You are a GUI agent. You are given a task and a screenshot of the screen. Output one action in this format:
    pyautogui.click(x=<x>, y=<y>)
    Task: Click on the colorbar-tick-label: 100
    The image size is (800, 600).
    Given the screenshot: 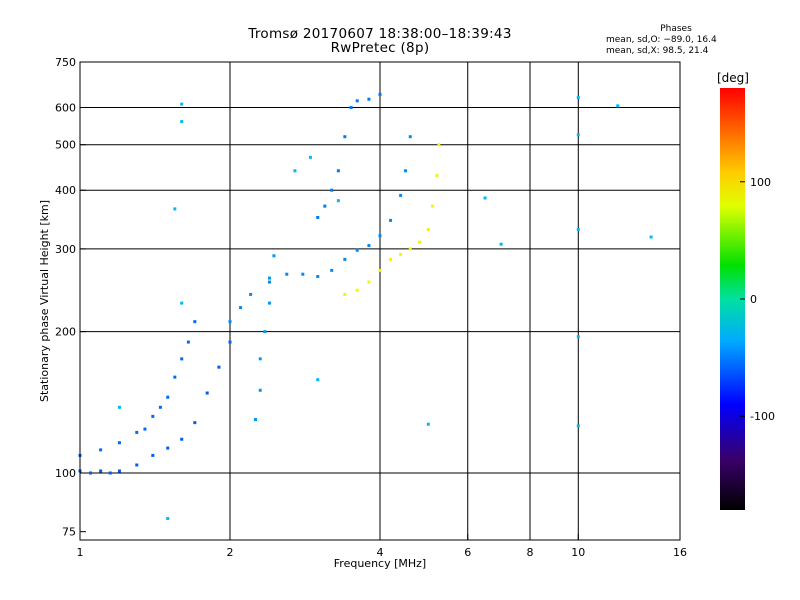 What is the action you would take?
    pyautogui.click(x=760, y=182)
    